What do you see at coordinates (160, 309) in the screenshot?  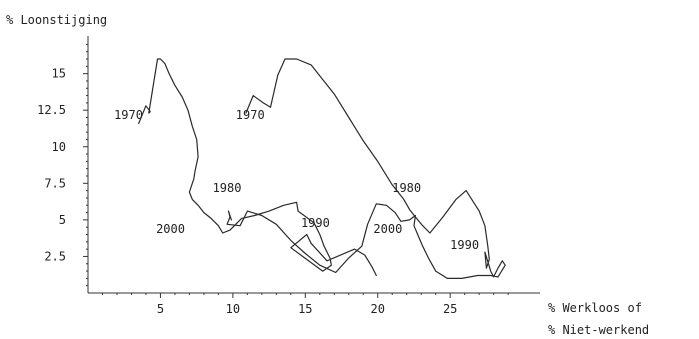 I see `x-tick-label: 5` at bounding box center [160, 309].